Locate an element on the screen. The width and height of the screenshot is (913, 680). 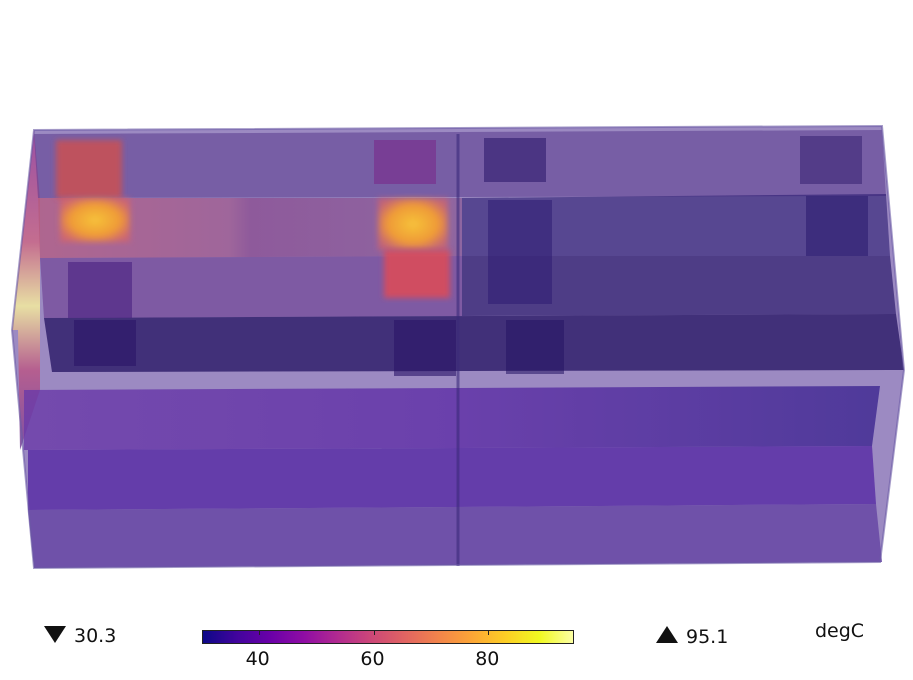
colorbar-tick-label: 80 is located at coordinates (487, 659).